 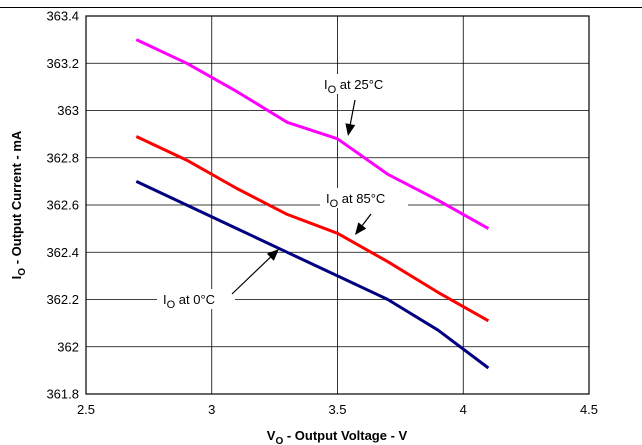 I want to click on x-tick-label: 3, so click(x=211, y=409).